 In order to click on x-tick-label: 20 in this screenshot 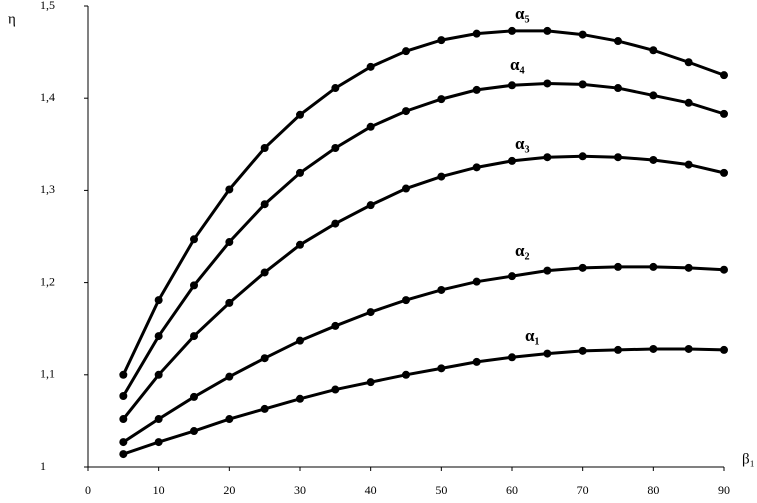, I will do `click(229, 490)`.